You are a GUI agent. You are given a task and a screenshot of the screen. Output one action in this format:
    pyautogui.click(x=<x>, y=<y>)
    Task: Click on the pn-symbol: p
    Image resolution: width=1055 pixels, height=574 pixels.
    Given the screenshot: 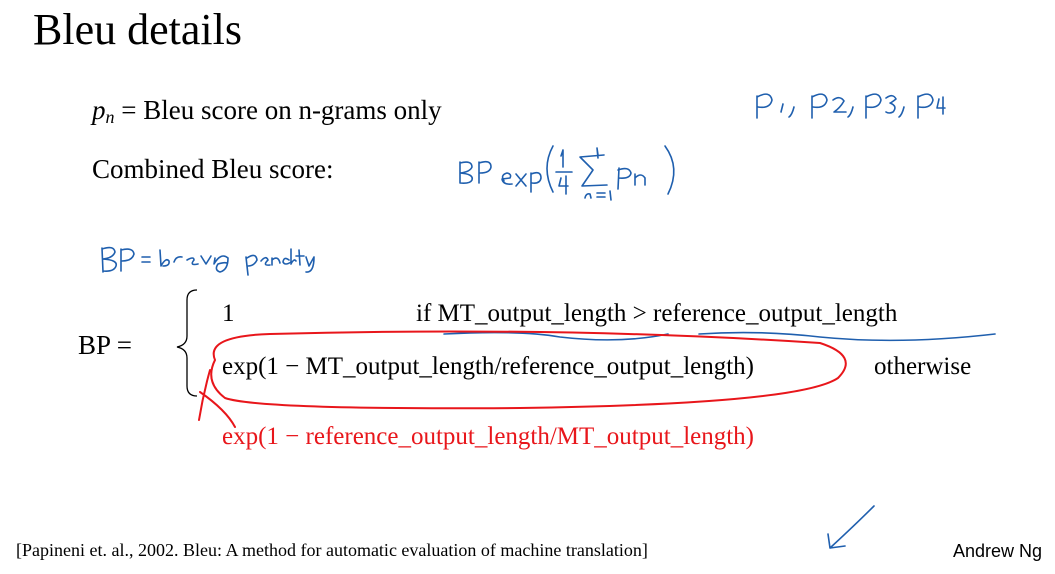 What is the action you would take?
    pyautogui.click(x=99, y=110)
    